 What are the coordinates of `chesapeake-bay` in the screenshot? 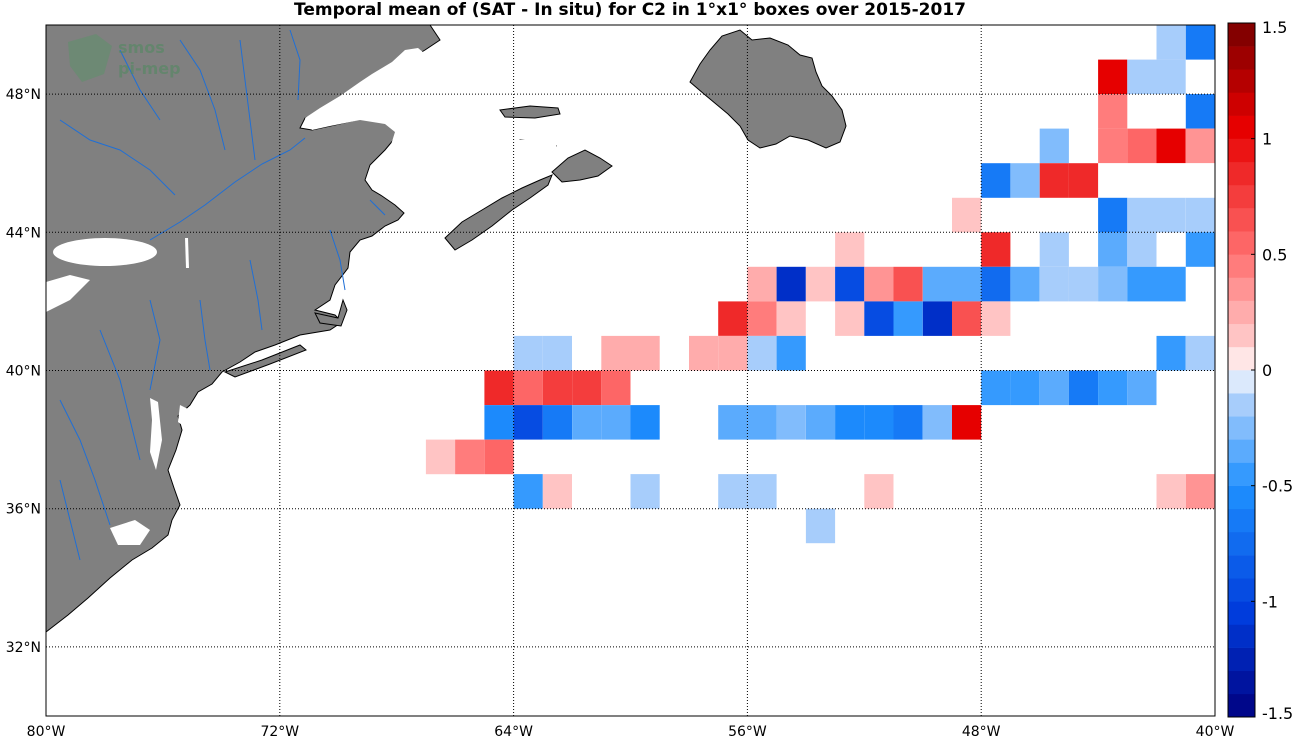 It's located at (156, 434).